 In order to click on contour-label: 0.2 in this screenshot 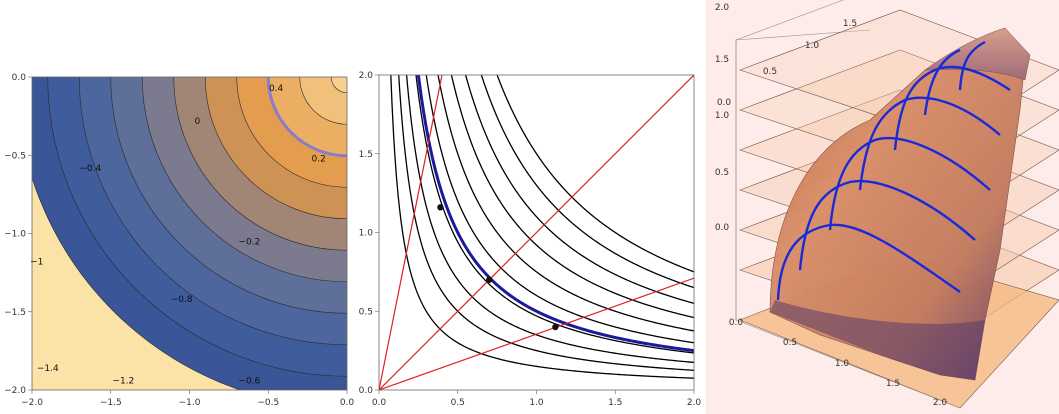, I will do `click(318, 159)`.